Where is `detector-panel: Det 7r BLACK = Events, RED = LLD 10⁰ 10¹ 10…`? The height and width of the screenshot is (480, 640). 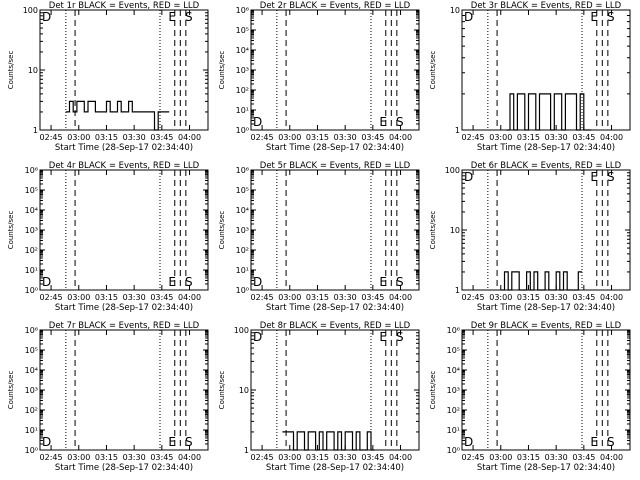 detector-panel: Det 7r BLACK = Events, RED = LLD 10⁰ 10¹ 10… is located at coordinates (108, 397).